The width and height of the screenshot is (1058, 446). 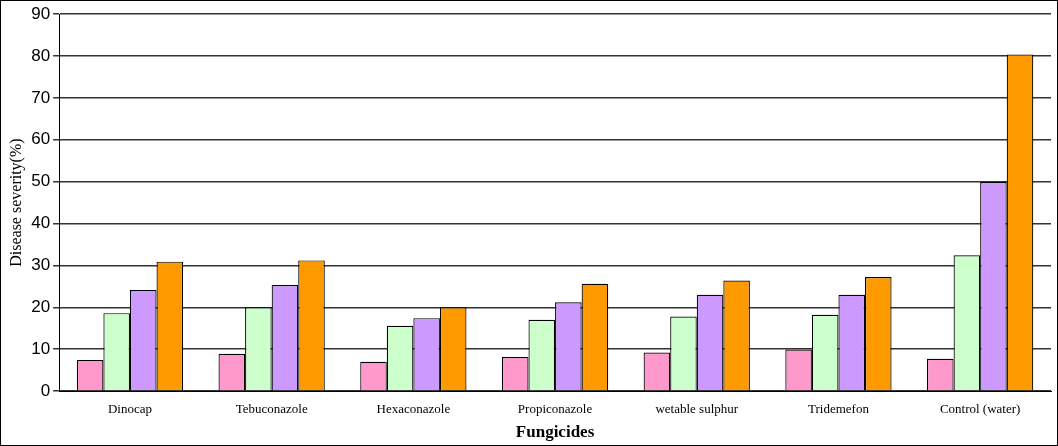 What do you see at coordinates (41, 139) in the screenshot?
I see `y-tick-label: 60` at bounding box center [41, 139].